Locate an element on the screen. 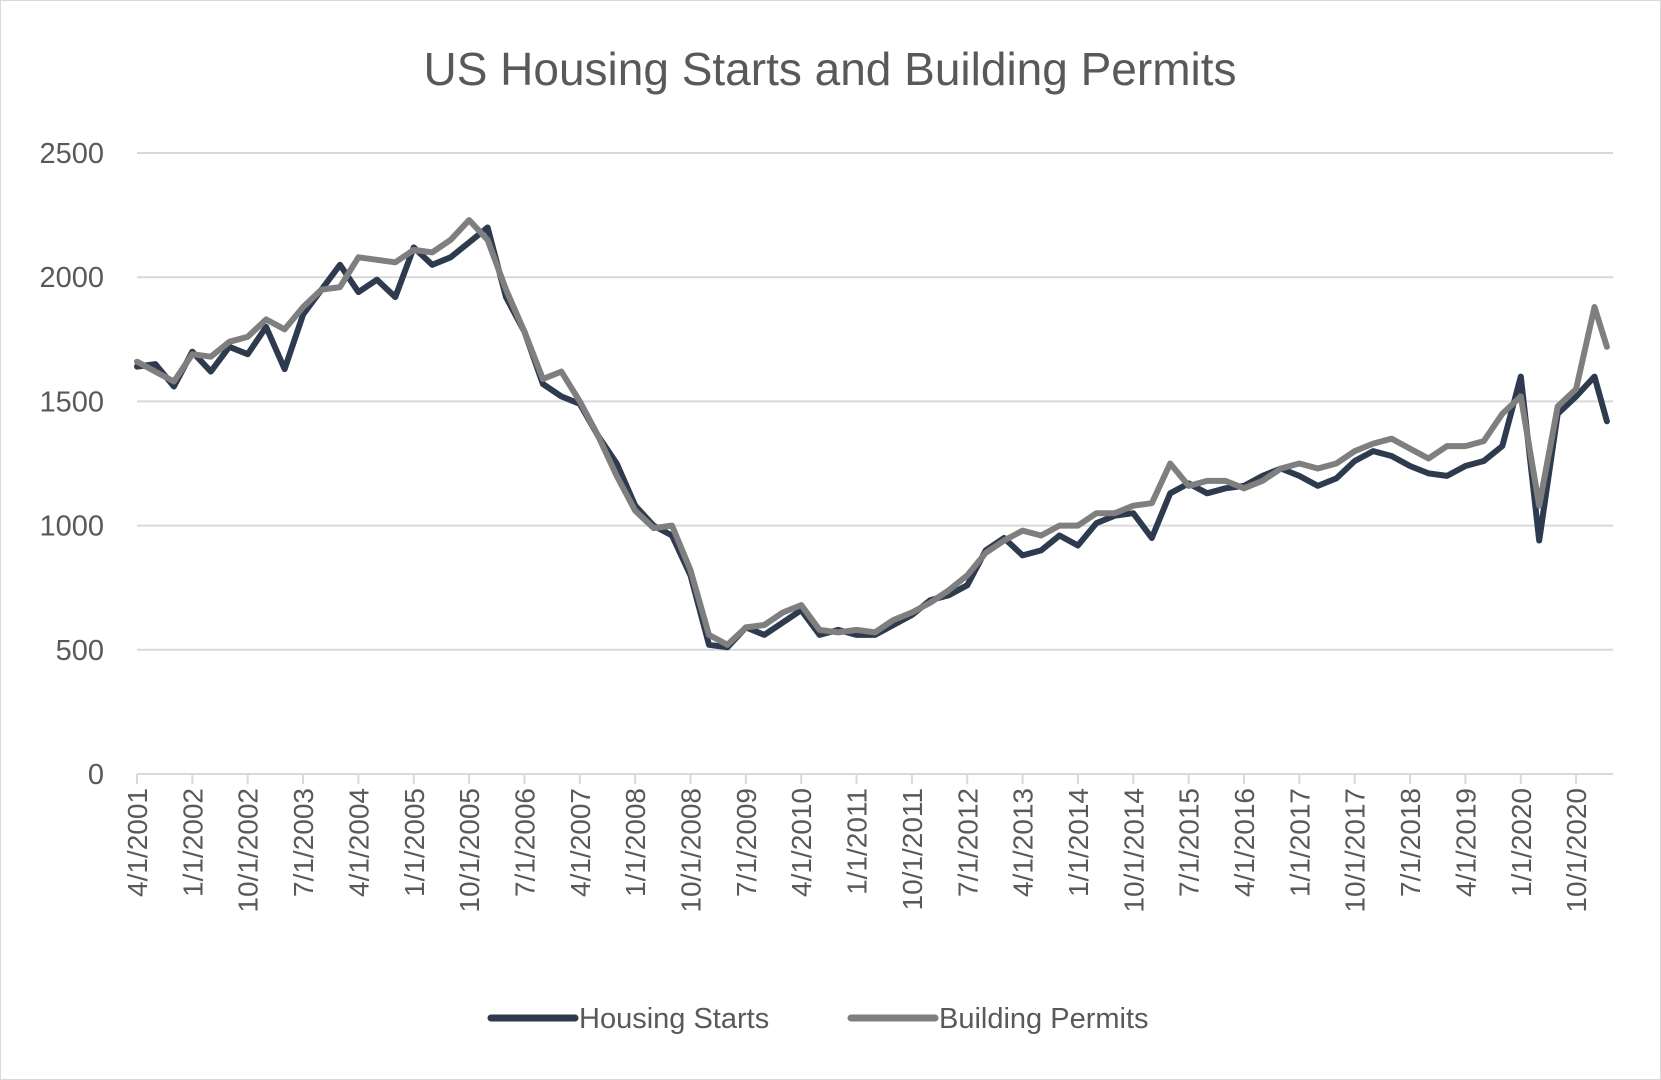 This screenshot has height=1080, width=1661. x-tick-label: 10/1/2005 is located at coordinates (469, 850).